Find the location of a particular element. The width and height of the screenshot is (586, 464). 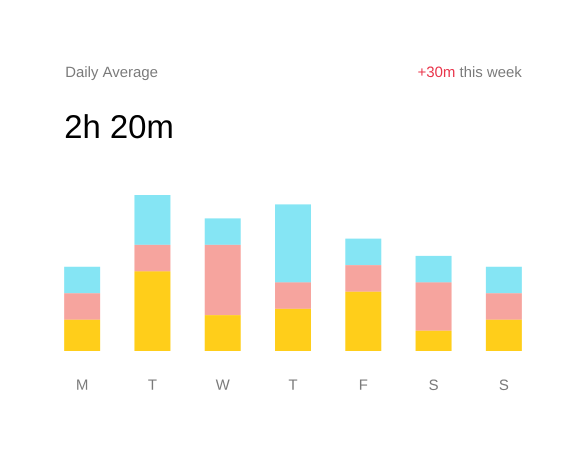

chart-title: Daily Average is located at coordinates (112, 73).